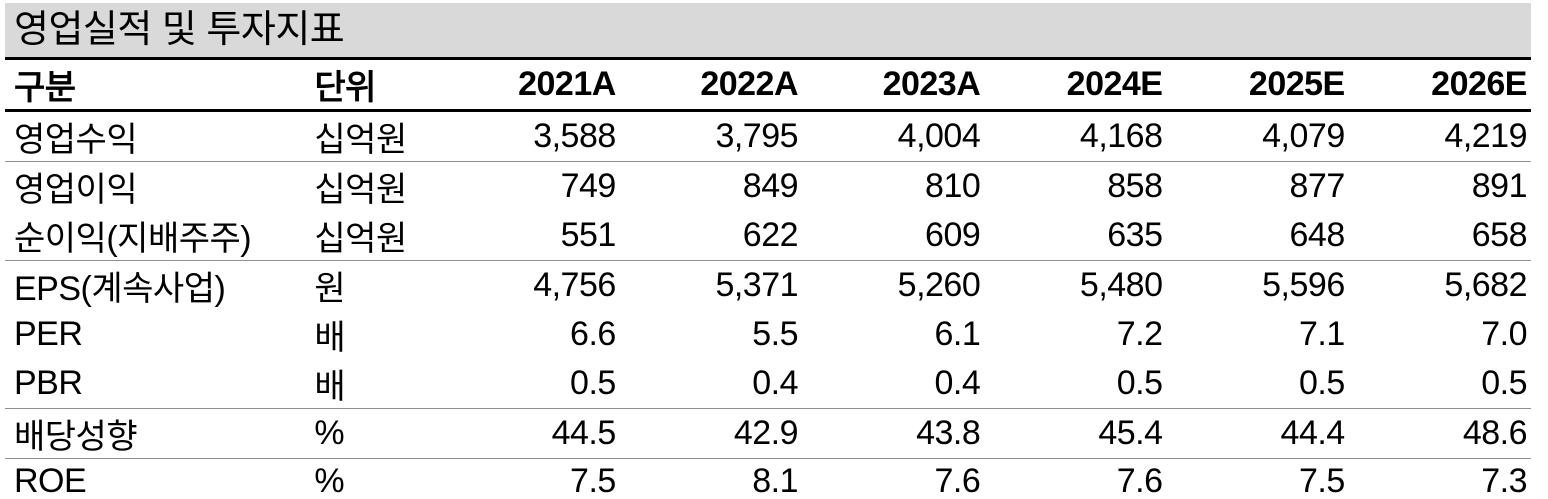 The image size is (1548, 499). What do you see at coordinates (588, 235) in the screenshot?
I see `cell-value: 551` at bounding box center [588, 235].